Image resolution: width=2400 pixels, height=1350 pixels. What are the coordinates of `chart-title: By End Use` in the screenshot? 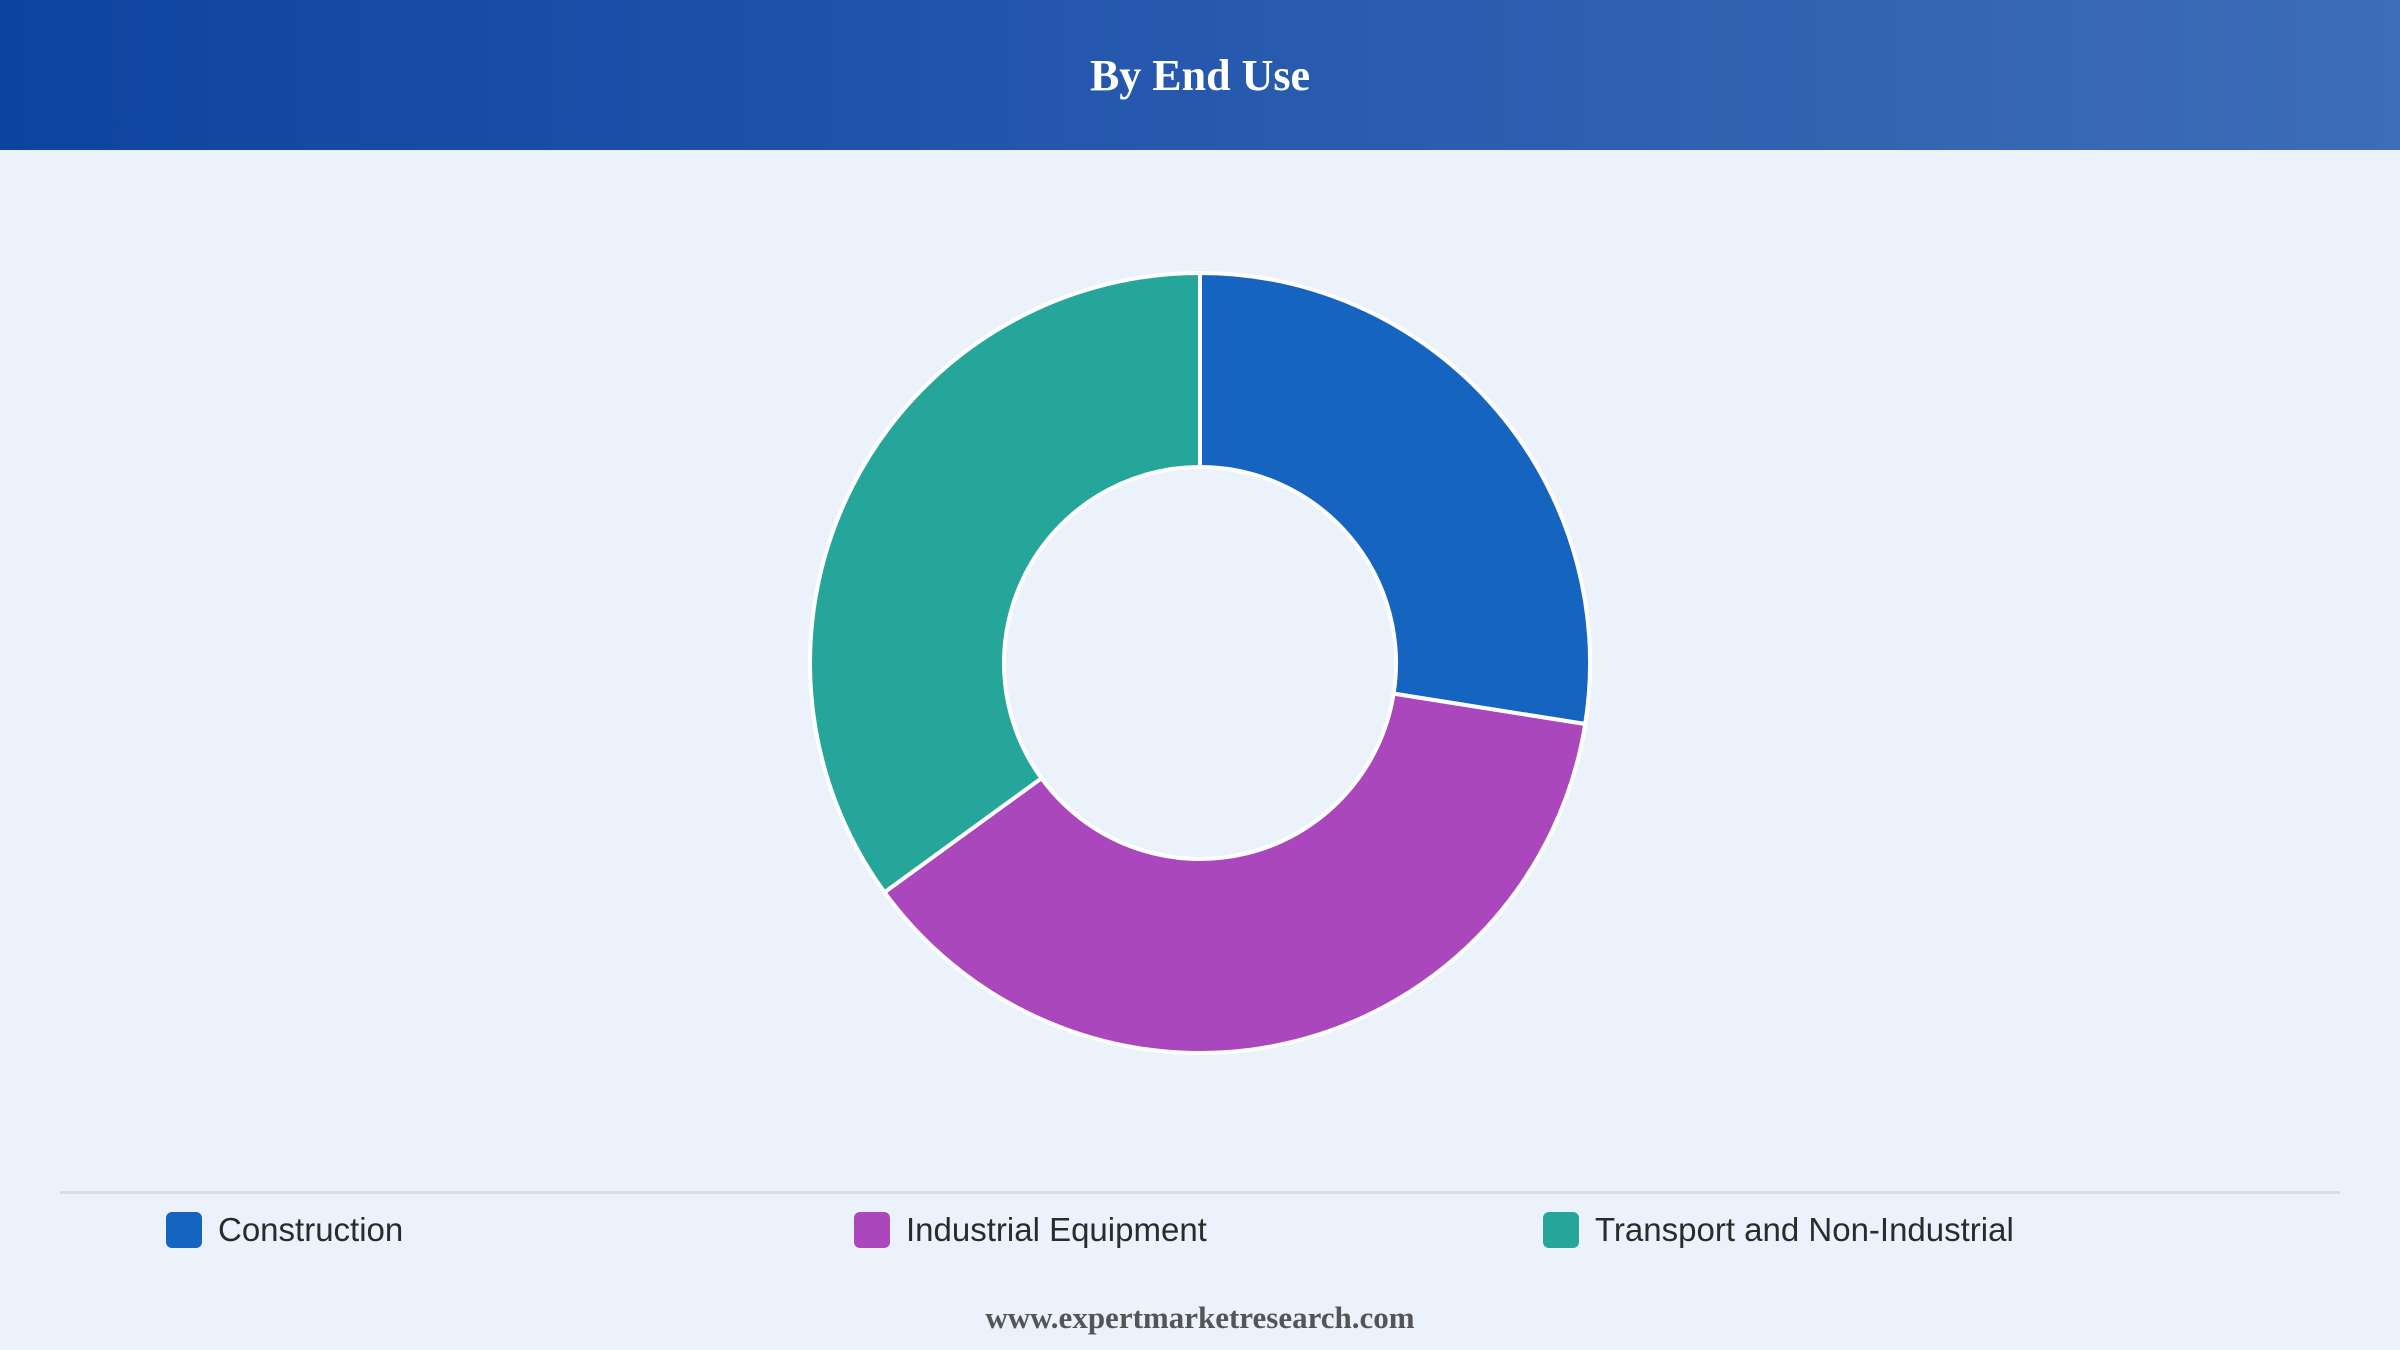 It's located at (1200, 75).